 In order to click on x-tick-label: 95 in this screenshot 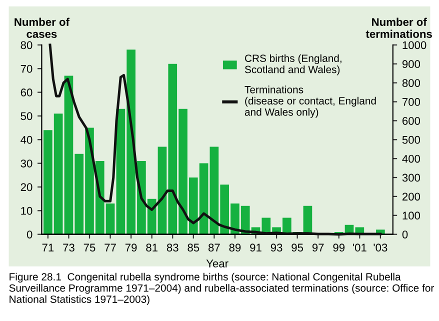, I will do `click(298, 248)`.